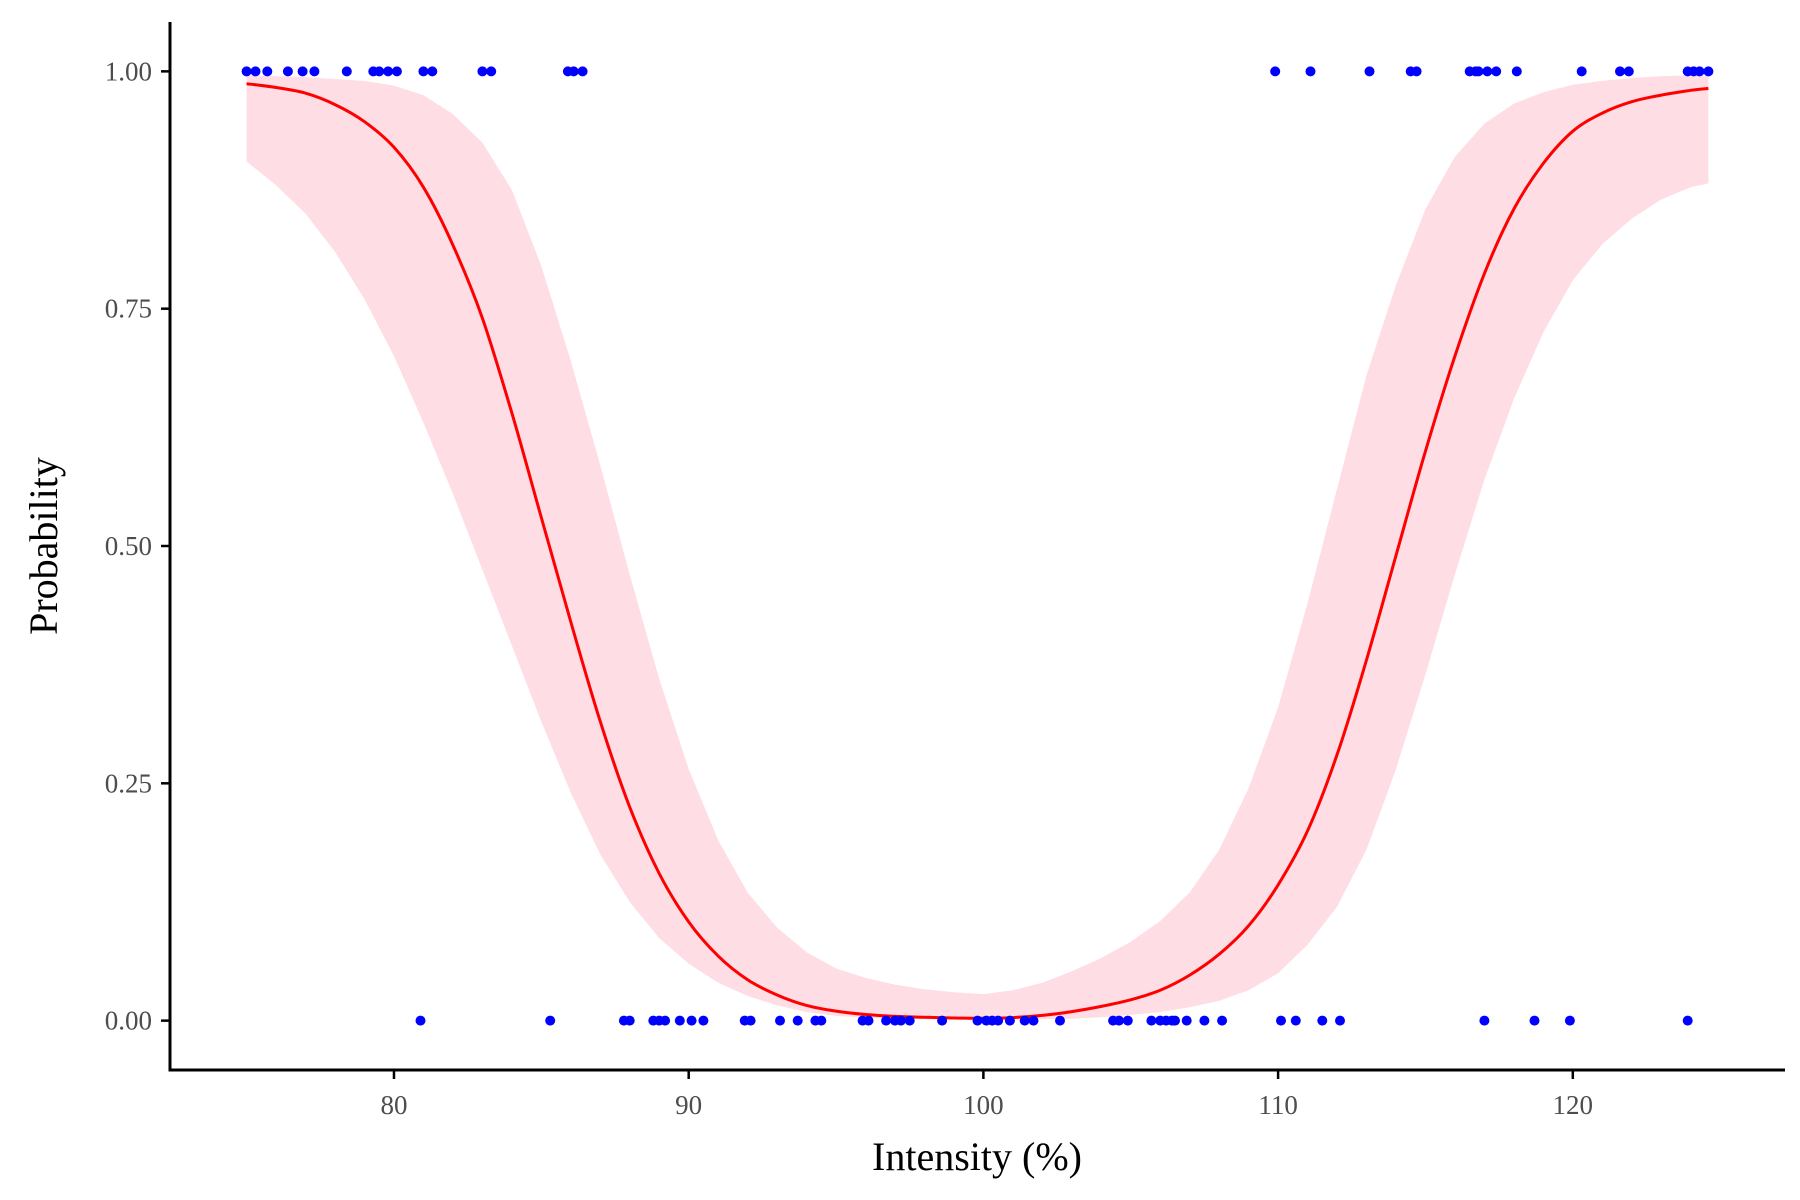  Describe the element at coordinates (128, 71) in the screenshot. I see `y-tick-label: 1.00` at that location.